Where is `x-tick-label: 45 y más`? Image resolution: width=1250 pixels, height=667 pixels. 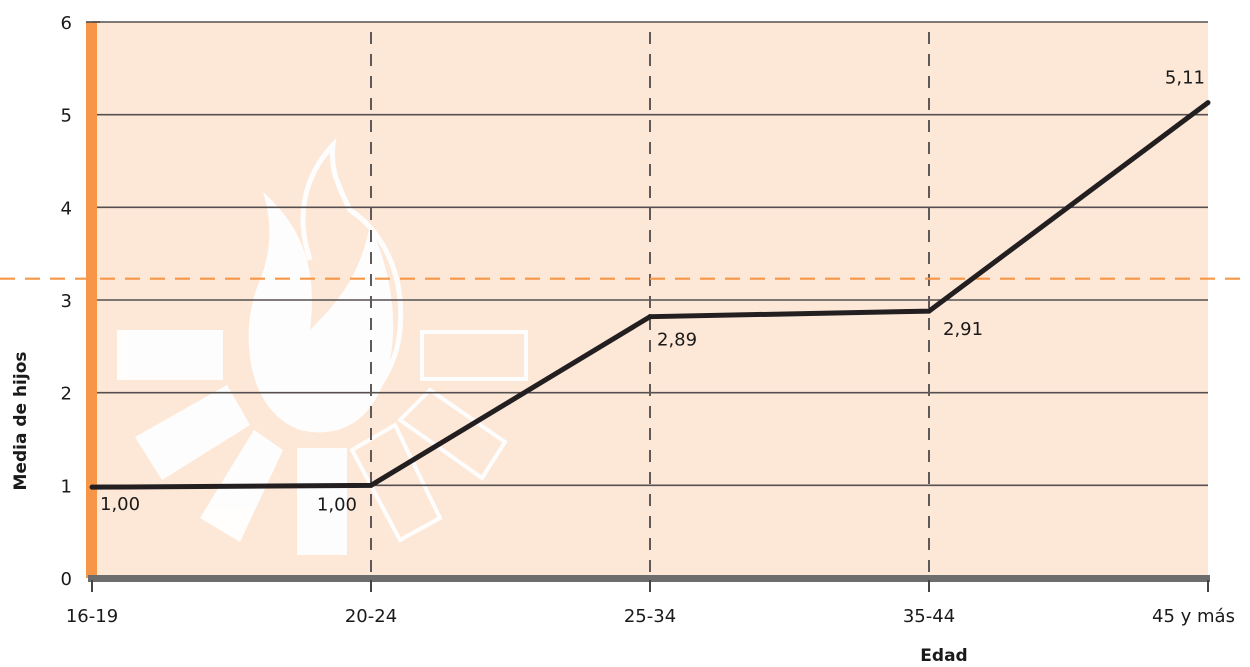
x-tick-label: 45 y más is located at coordinates (1193, 616).